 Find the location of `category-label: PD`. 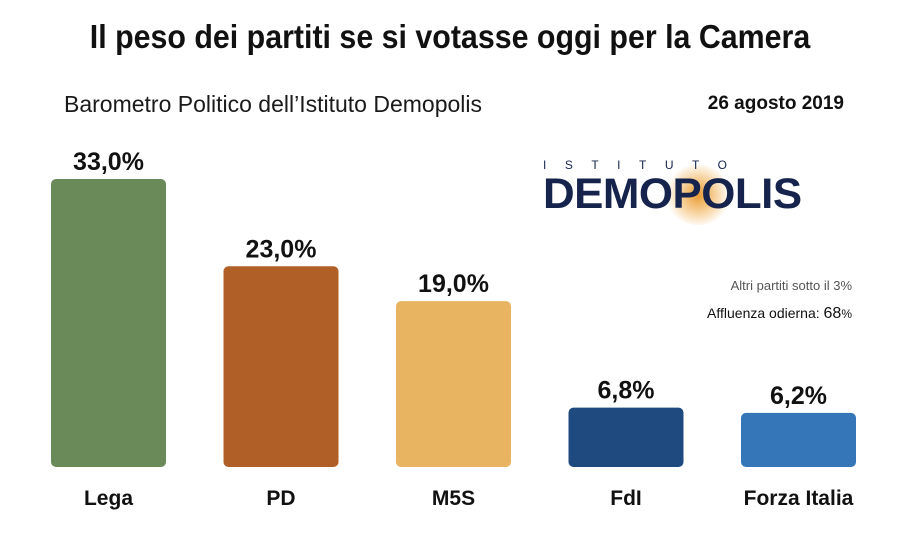

category-label: PD is located at coordinates (280, 498).